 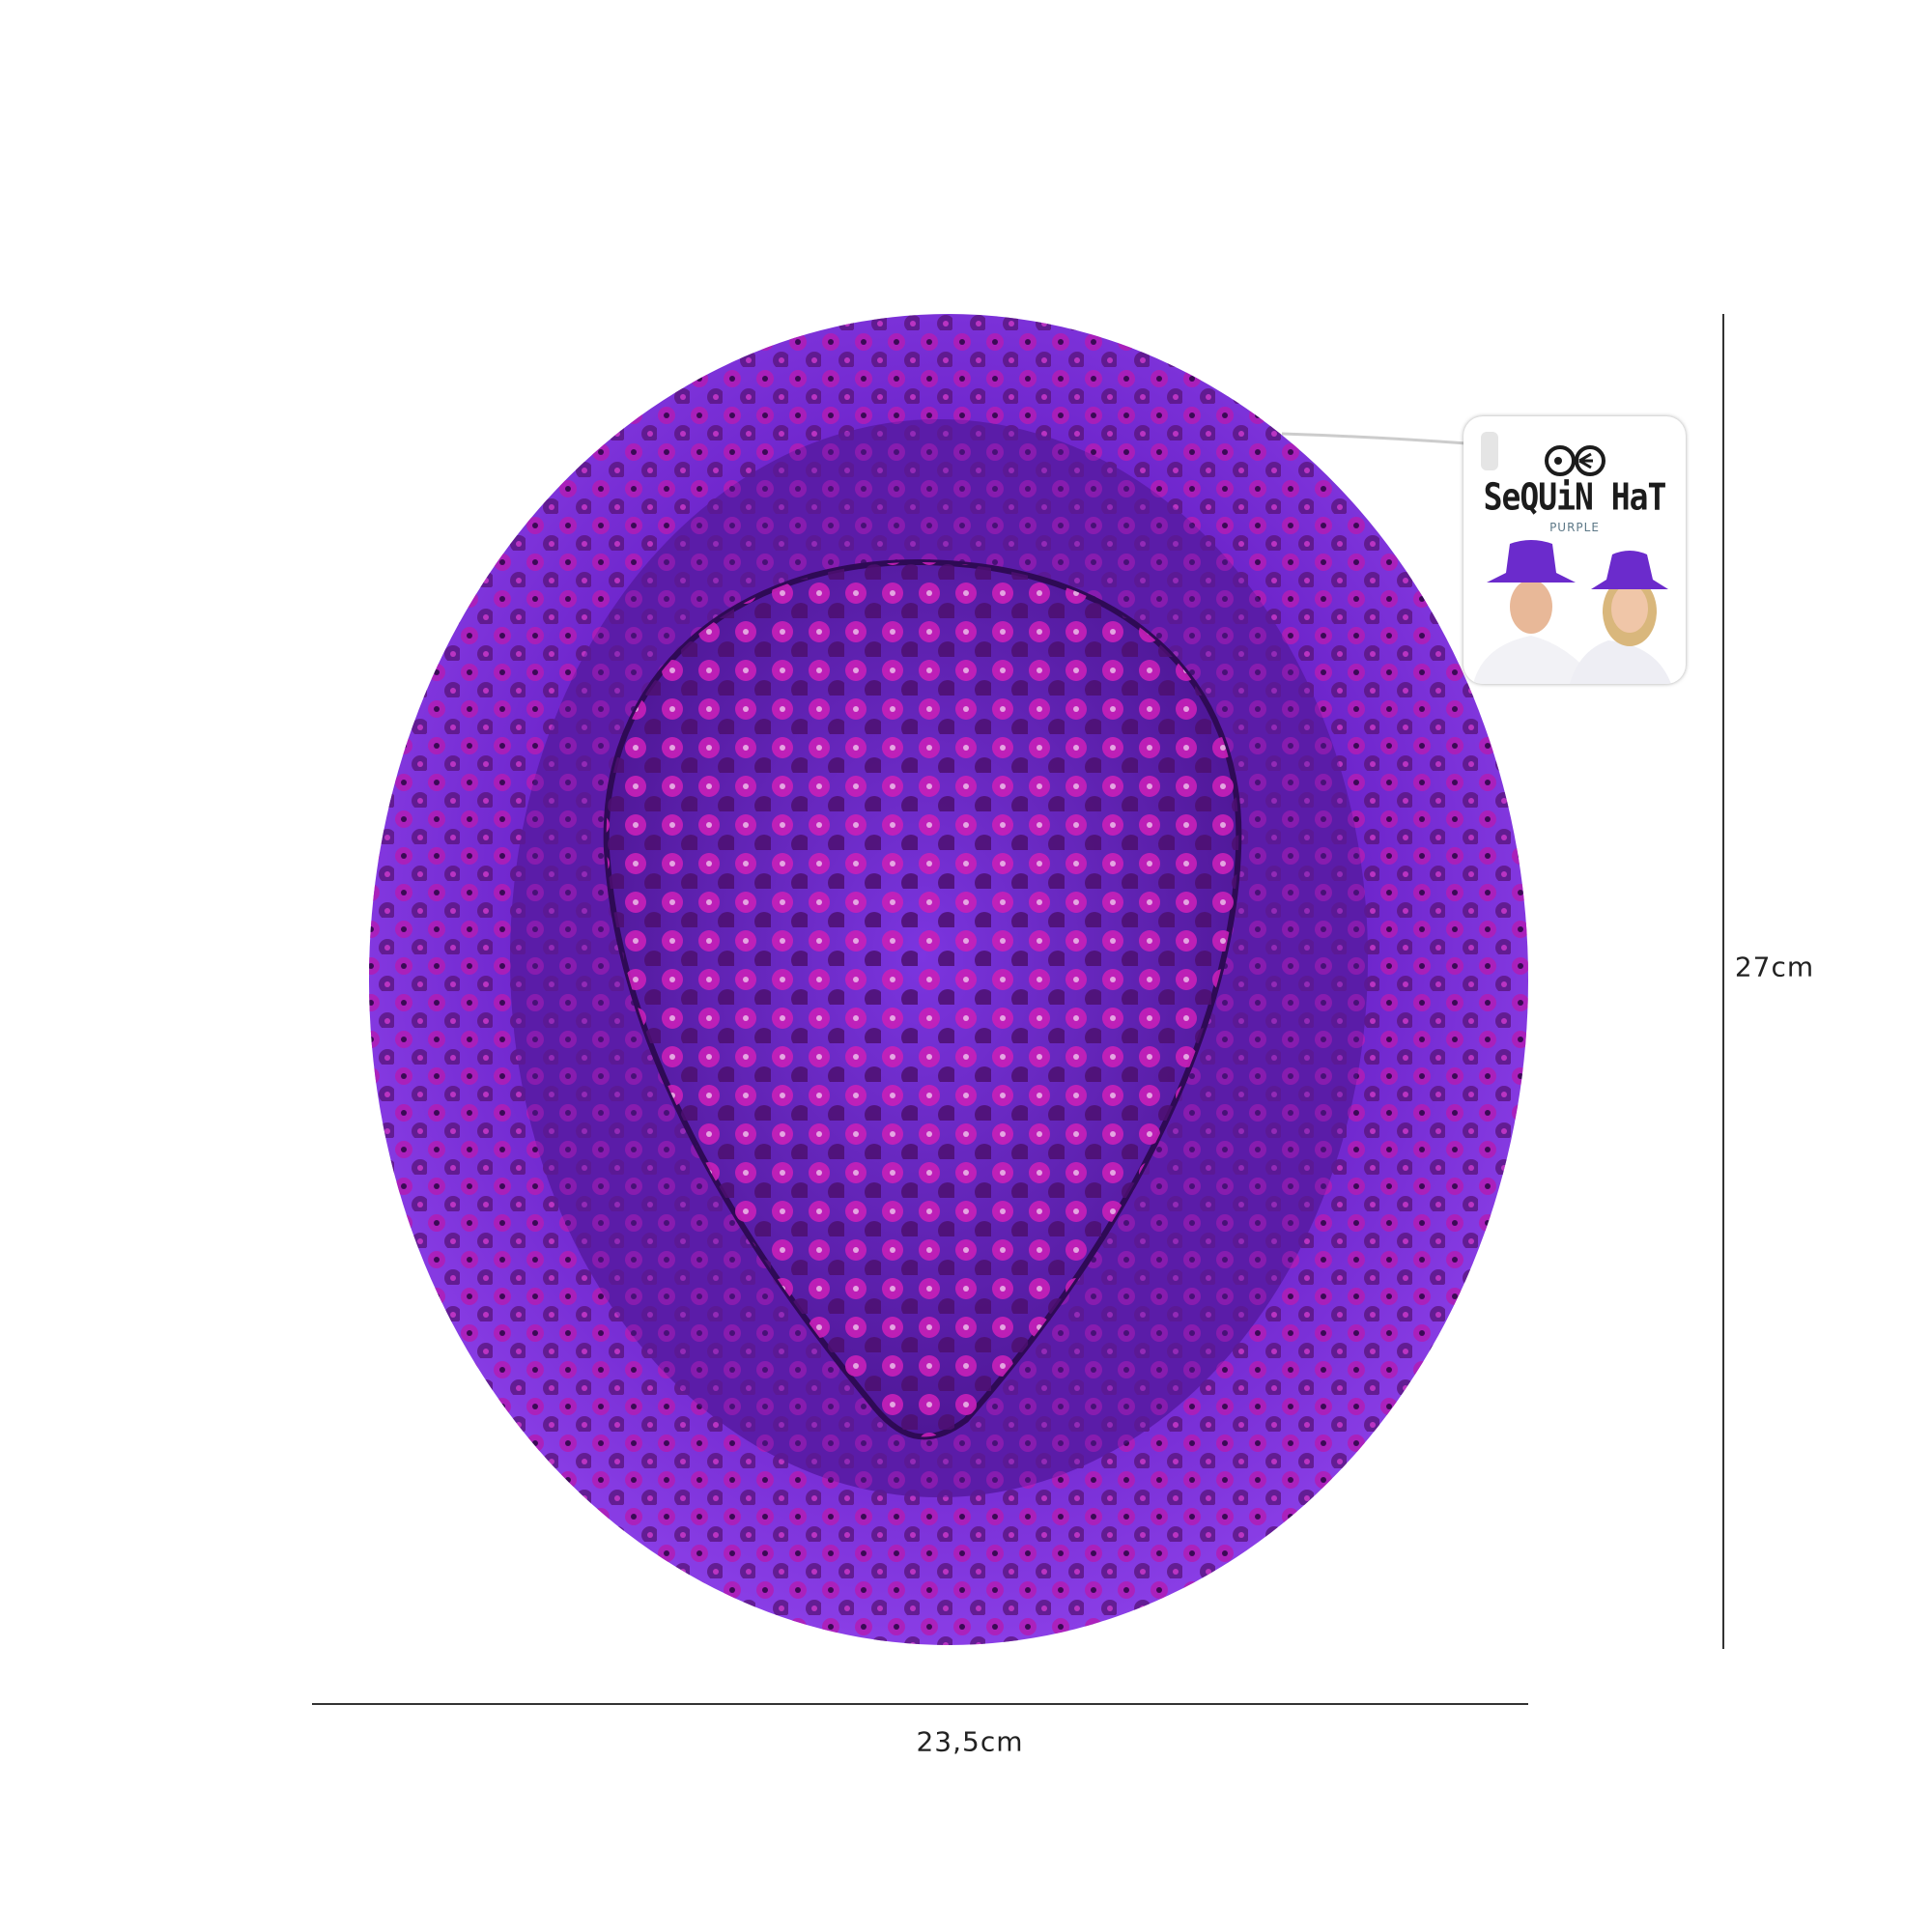 What do you see at coordinates (1774, 967) in the screenshot?
I see `height-label: 27cm` at bounding box center [1774, 967].